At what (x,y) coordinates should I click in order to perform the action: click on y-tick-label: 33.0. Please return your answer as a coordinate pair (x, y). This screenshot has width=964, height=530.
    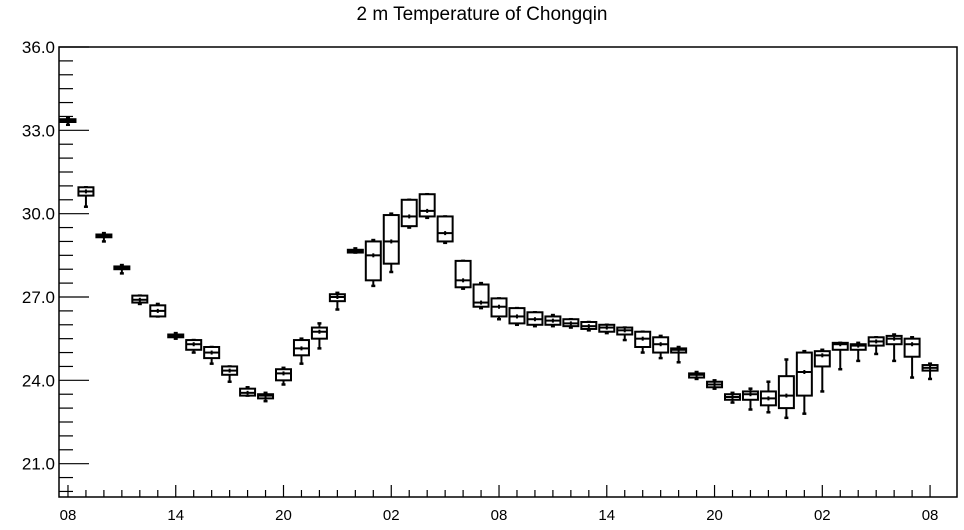
    Looking at the image, I should click on (38, 130).